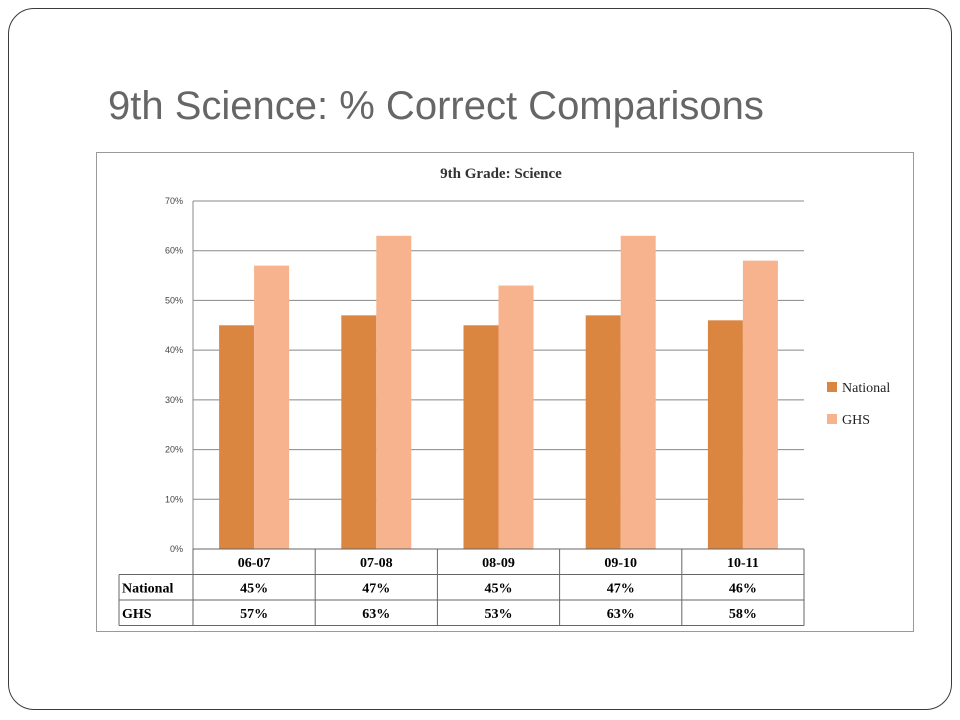  What do you see at coordinates (254, 614) in the screenshot?
I see `table-value: 57%` at bounding box center [254, 614].